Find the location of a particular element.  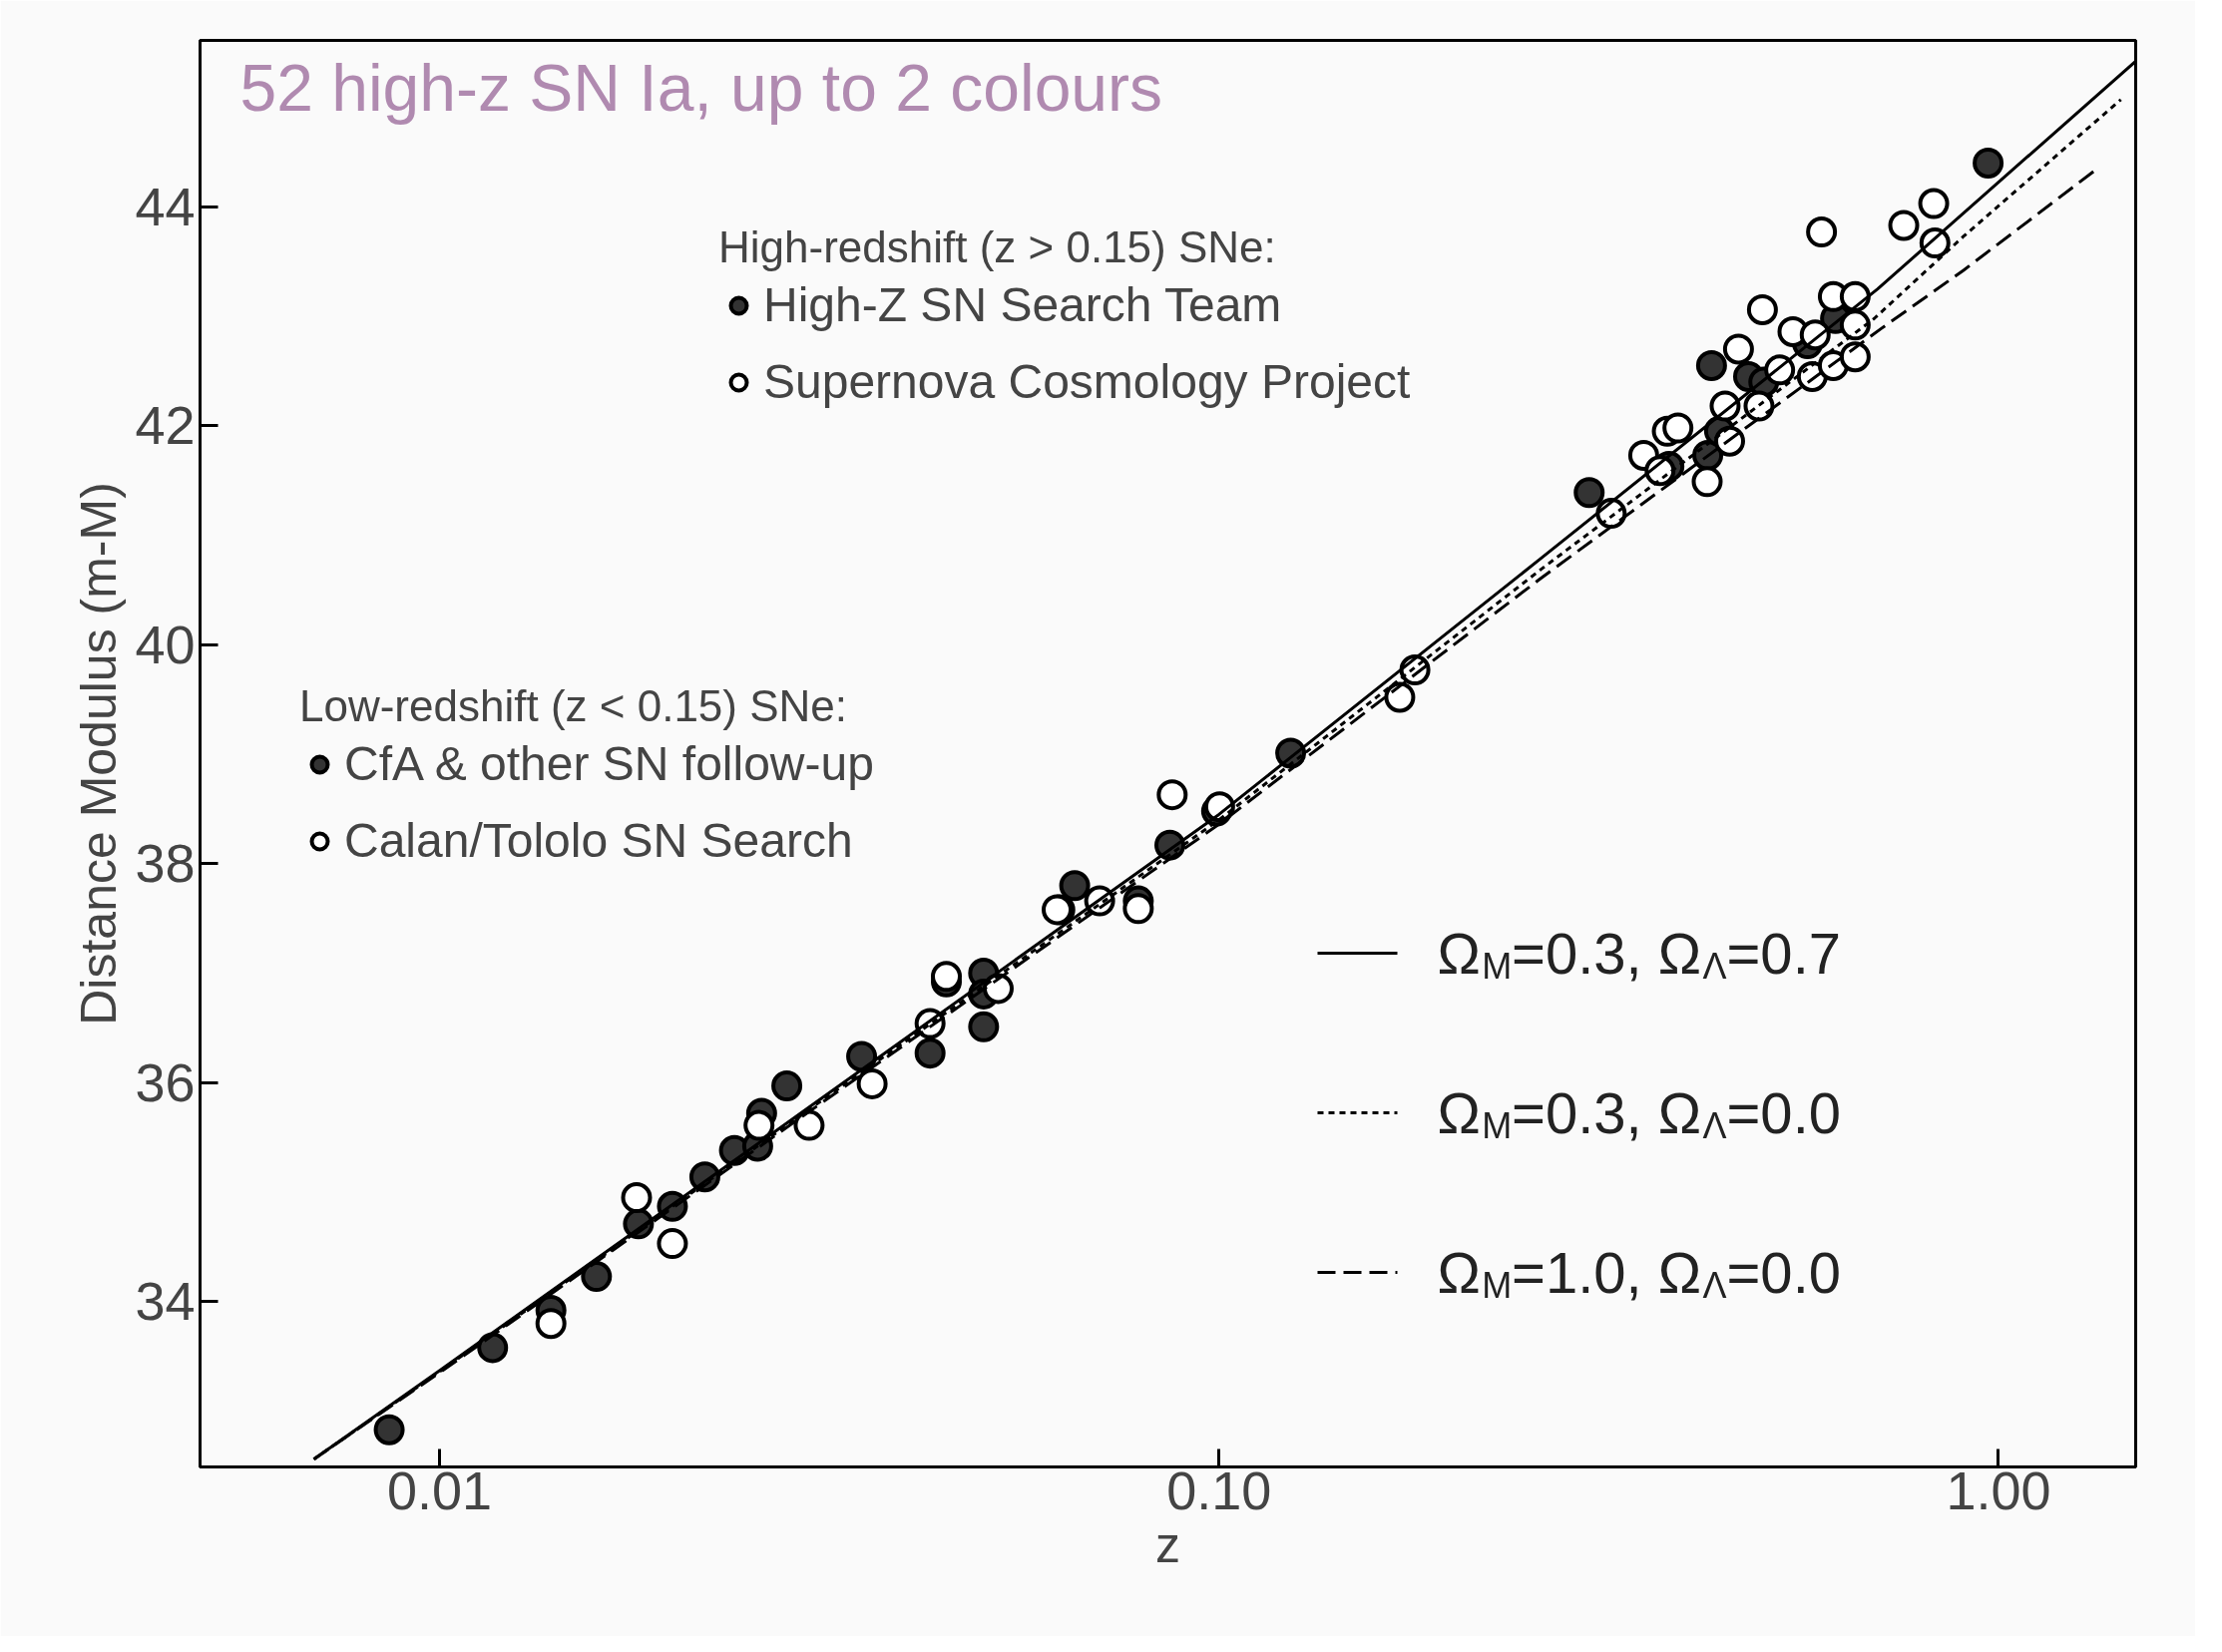

y-tick-label: 42 is located at coordinates (166, 426).